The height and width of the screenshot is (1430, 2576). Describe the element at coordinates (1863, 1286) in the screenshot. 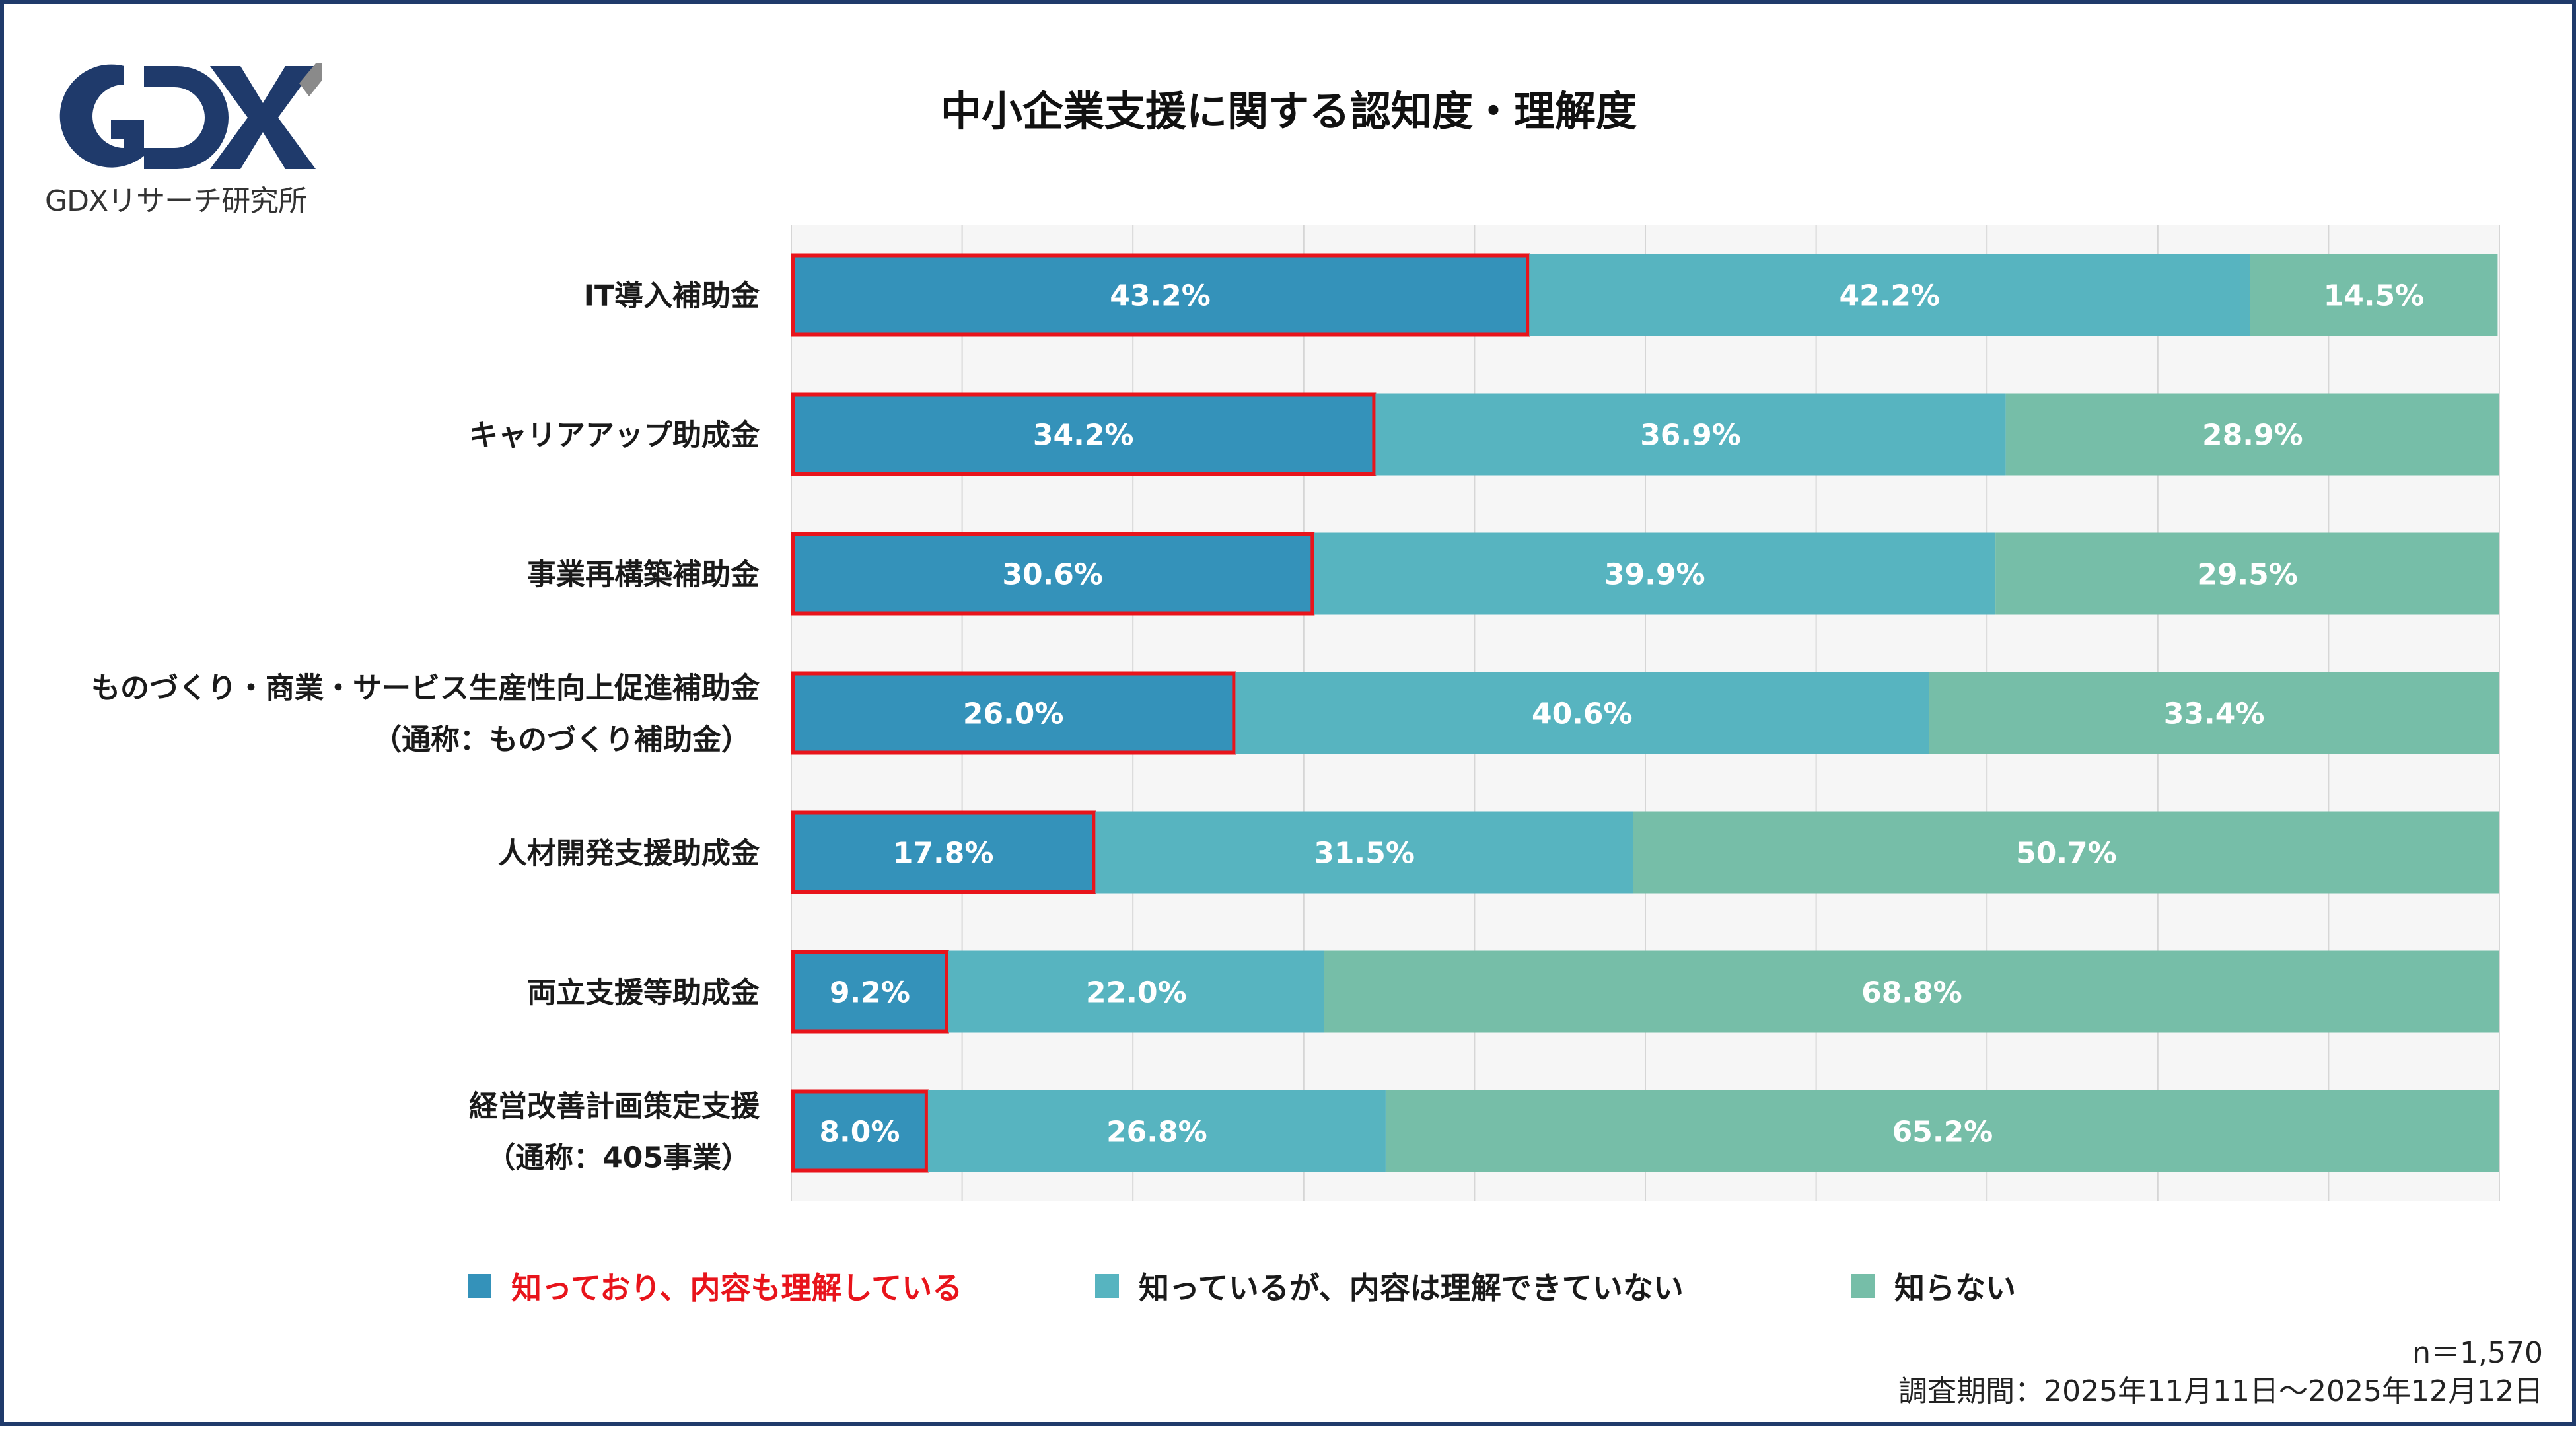

I see `legend-swatch-unaware` at that location.